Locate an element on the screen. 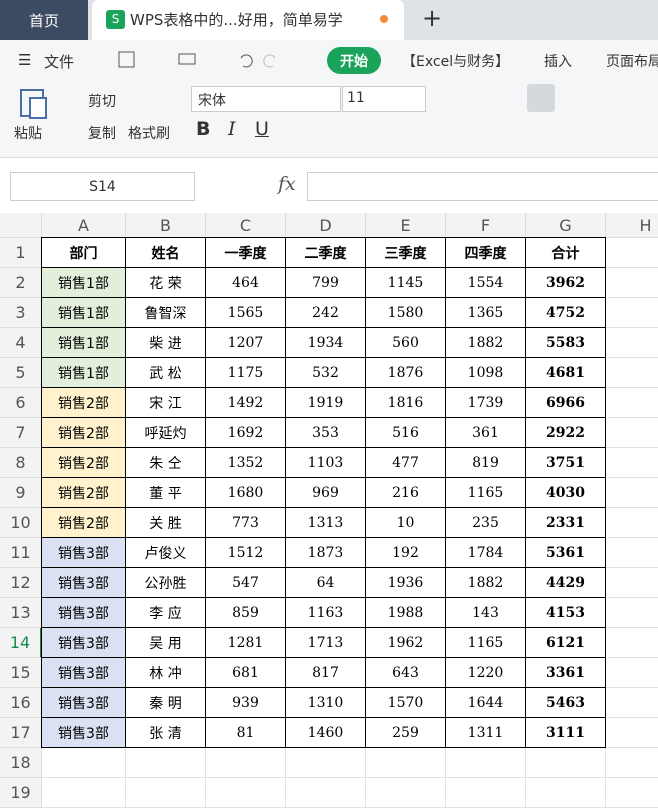 This screenshot has height=808, width=658. menu-tab: 插入 is located at coordinates (558, 62).